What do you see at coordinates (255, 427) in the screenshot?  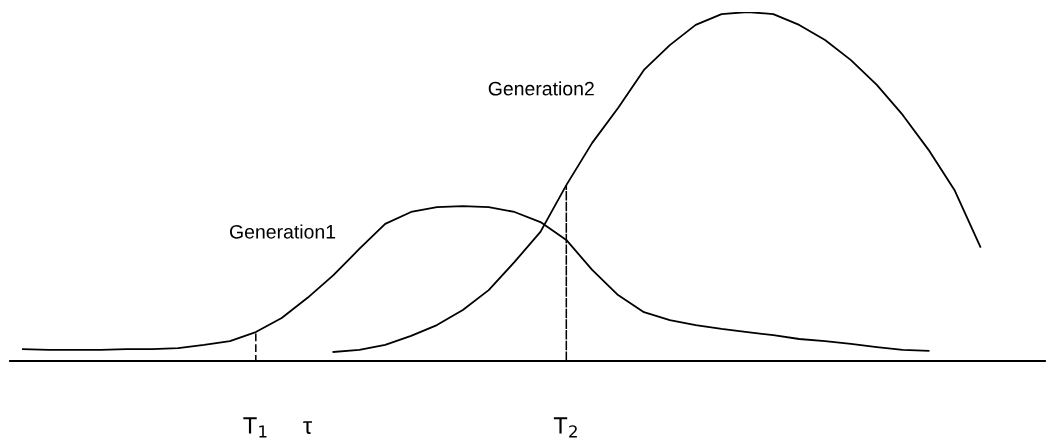 I see `x-tick-label: T$_{1}$` at bounding box center [255, 427].